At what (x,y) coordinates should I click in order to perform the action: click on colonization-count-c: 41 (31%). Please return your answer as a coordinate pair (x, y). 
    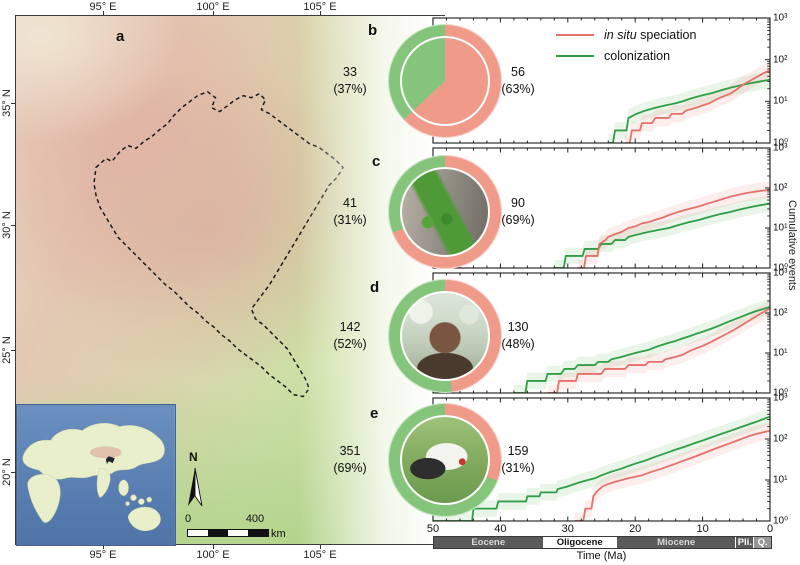
    Looking at the image, I should click on (350, 212).